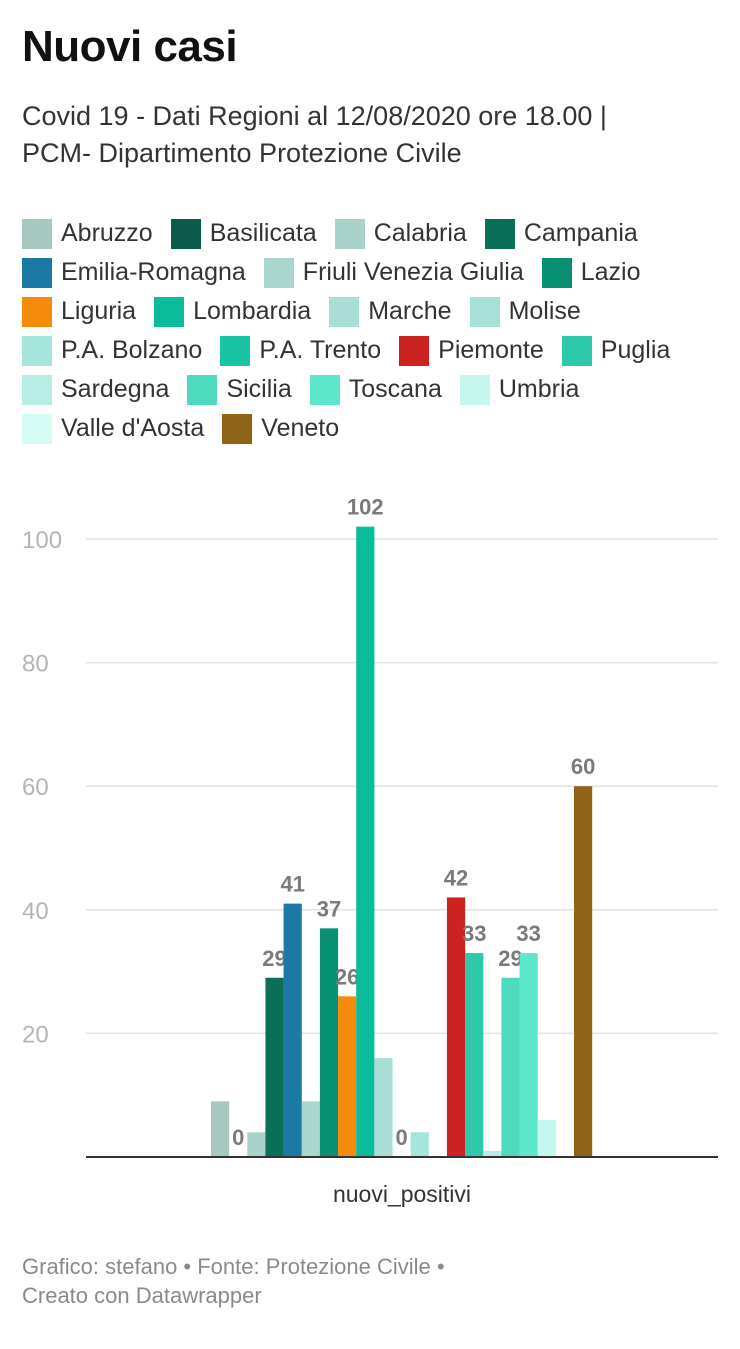 The height and width of the screenshot is (1349, 740). What do you see at coordinates (99, 311) in the screenshot?
I see `legend-label: Liguria` at bounding box center [99, 311].